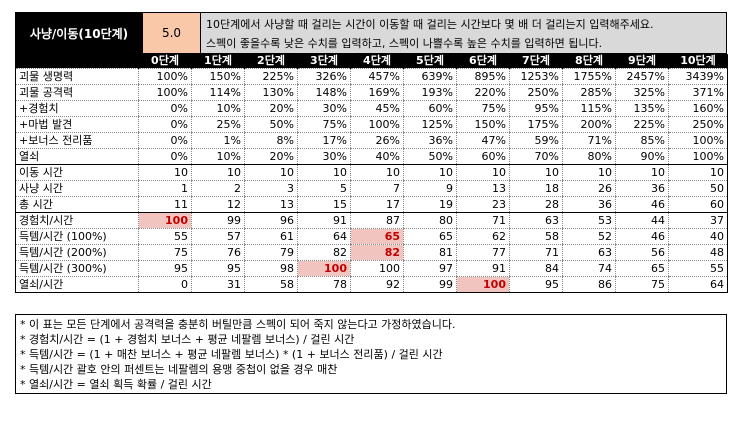 The image size is (748, 425). Describe the element at coordinates (271, 236) in the screenshot. I see `table-cell: 61` at that location.